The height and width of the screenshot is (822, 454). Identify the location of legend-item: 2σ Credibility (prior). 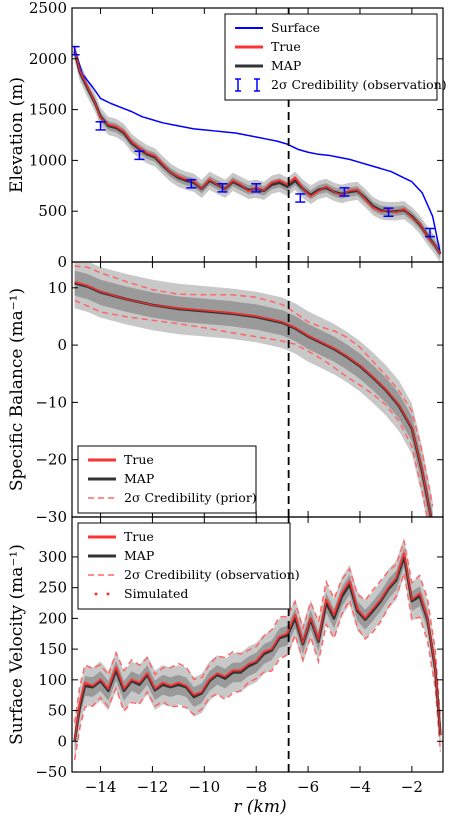
(172, 497).